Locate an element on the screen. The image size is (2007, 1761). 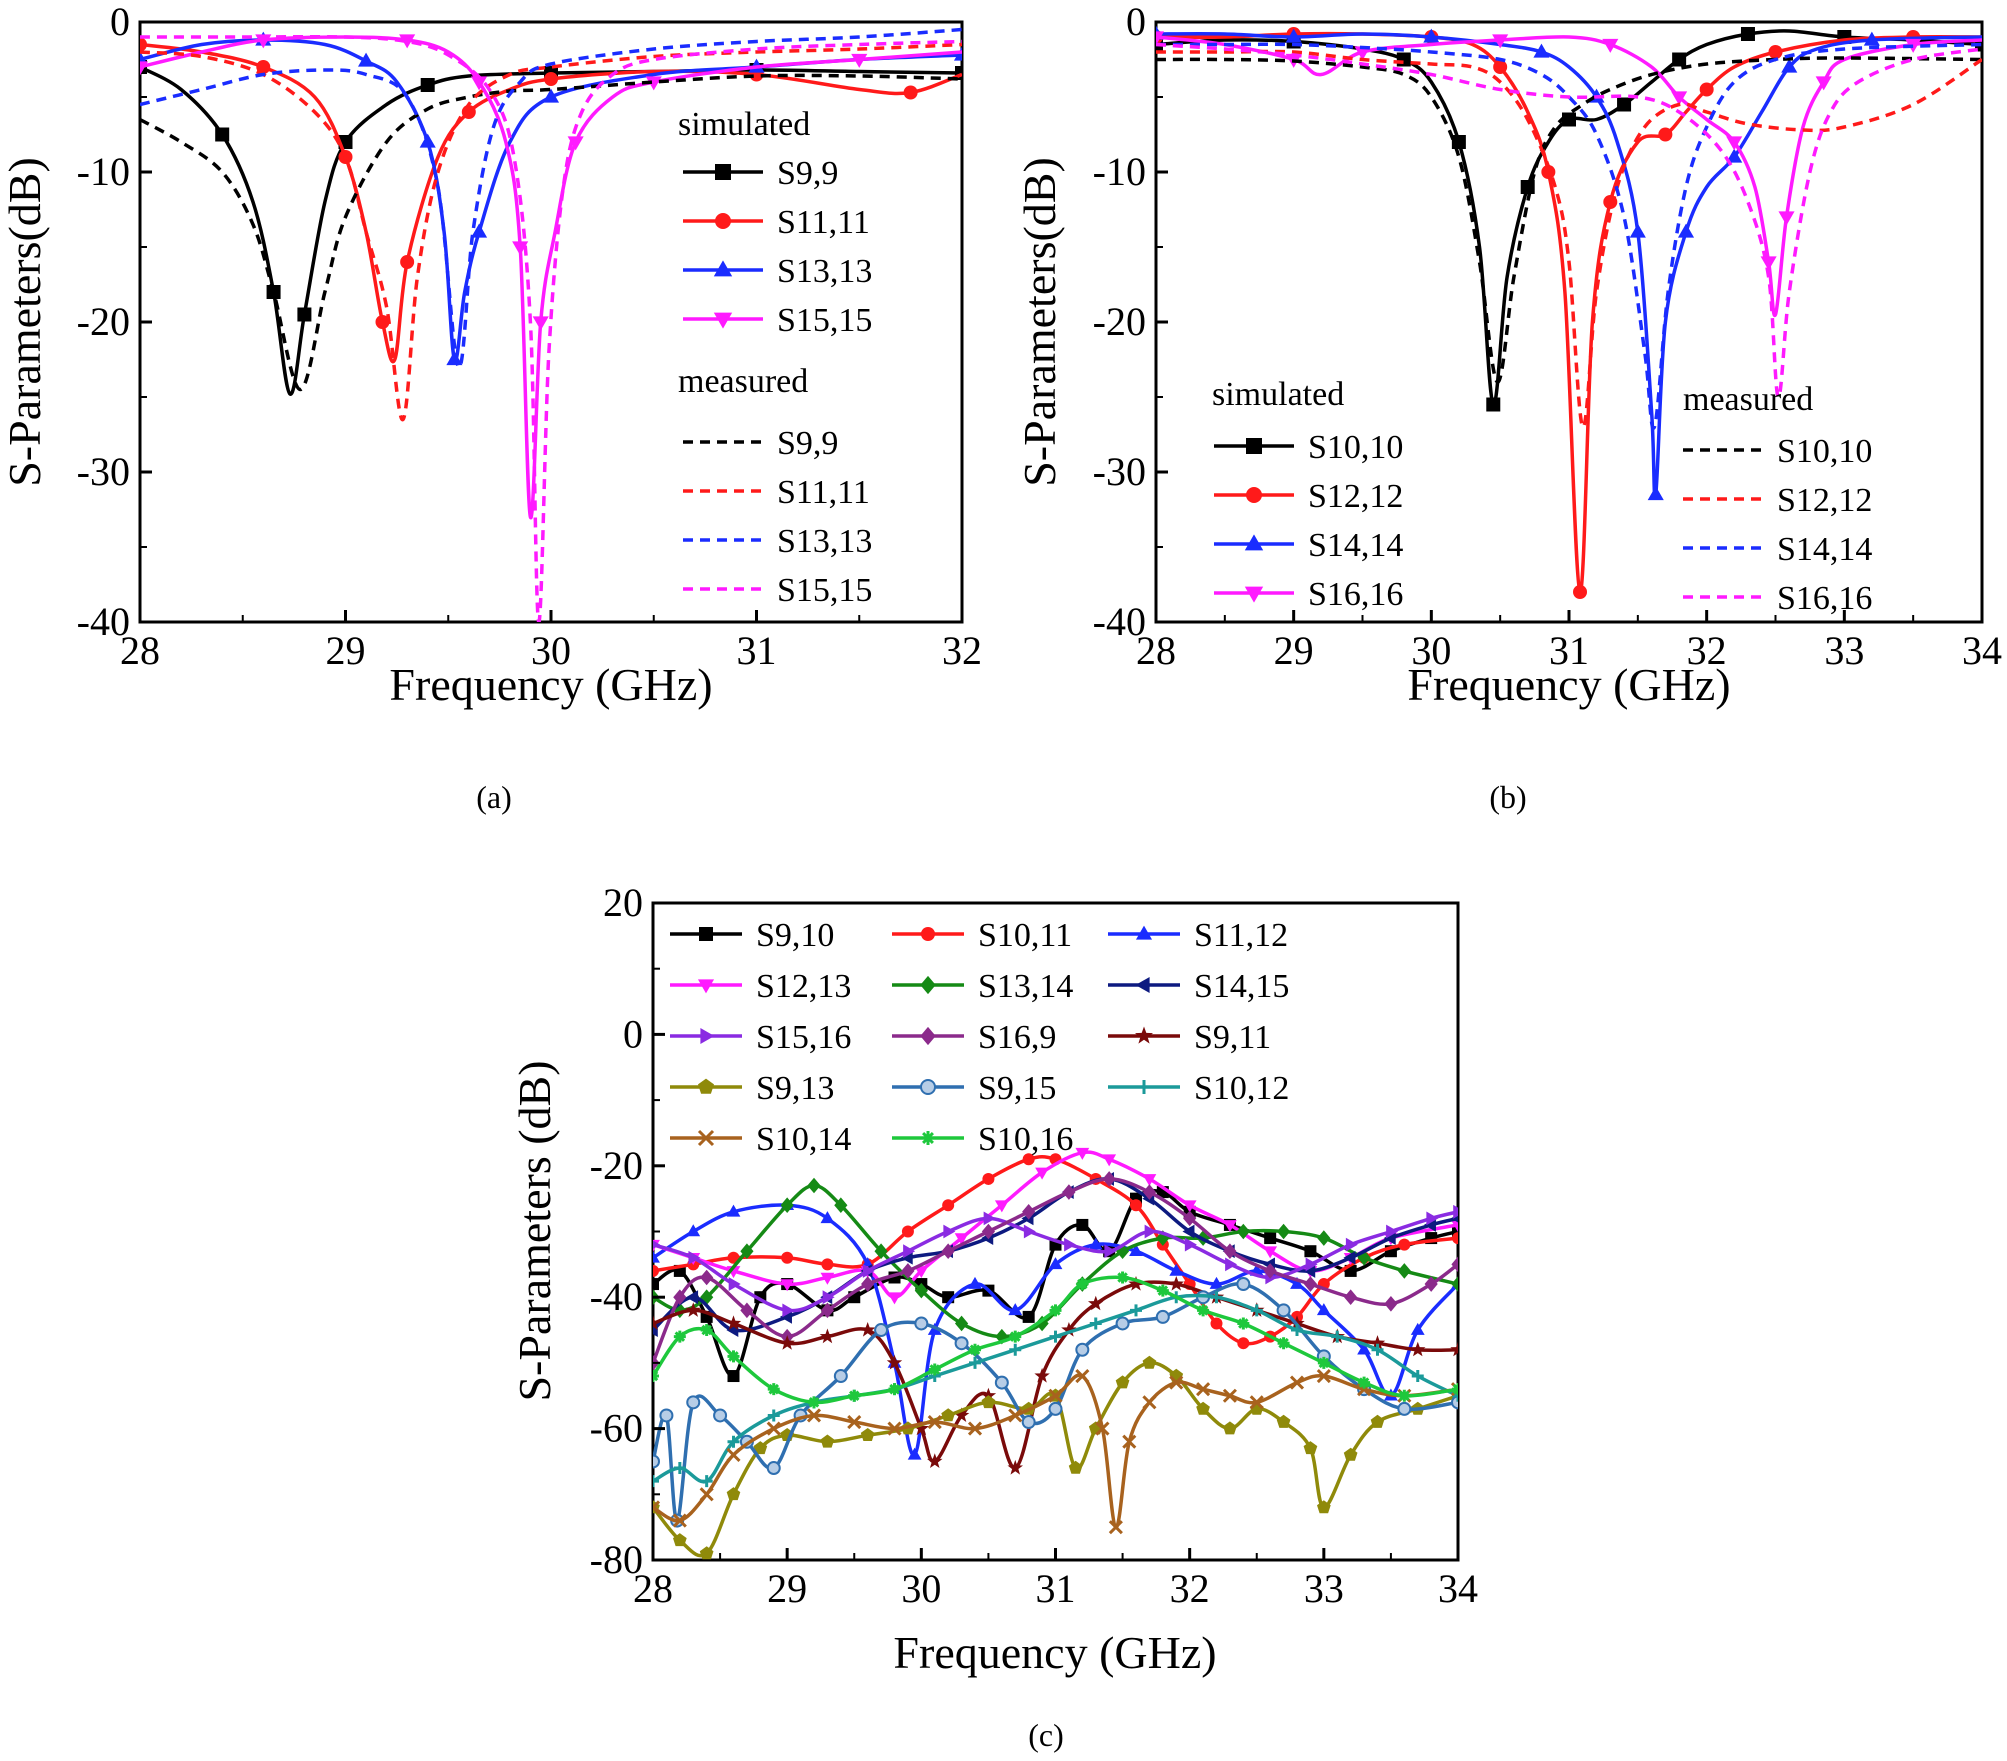
x-axis-title-a: Frequency (GHz) is located at coordinates (550, 684).